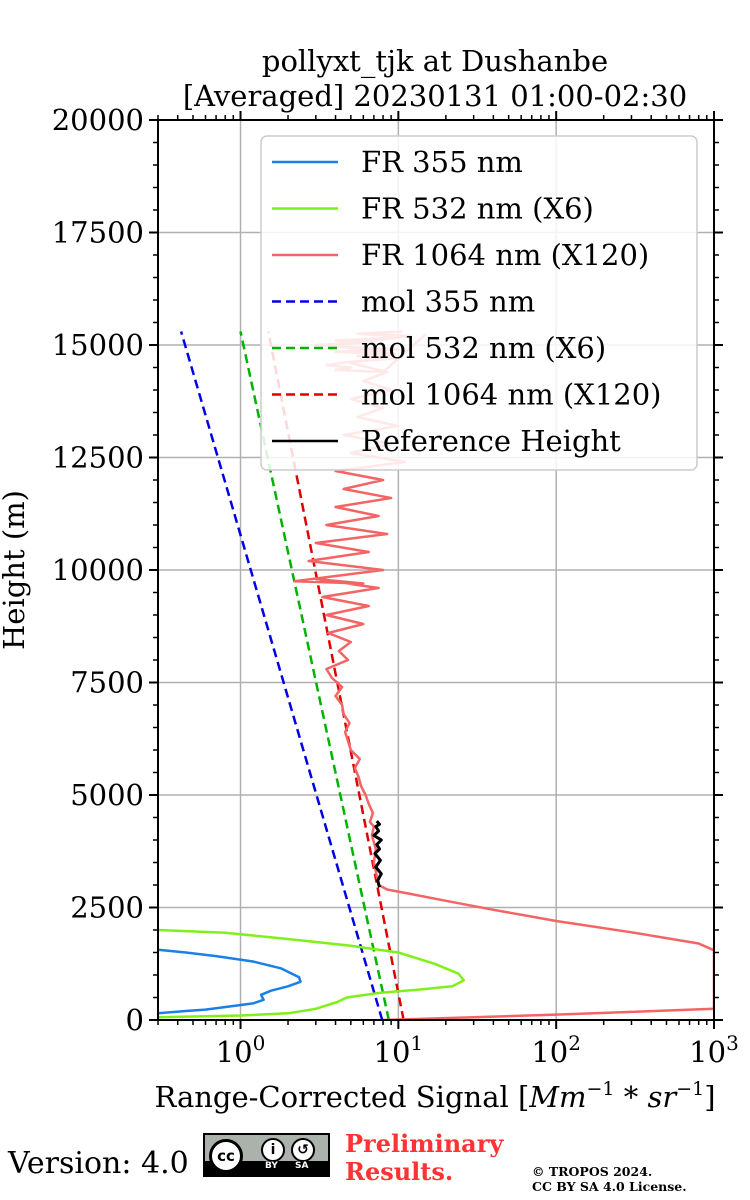 The height and width of the screenshot is (1200, 750). What do you see at coordinates (434, 1096) in the screenshot?
I see `x-axis-label: Range-Corrected Signal [Mm−1 * sr−1]` at bounding box center [434, 1096].